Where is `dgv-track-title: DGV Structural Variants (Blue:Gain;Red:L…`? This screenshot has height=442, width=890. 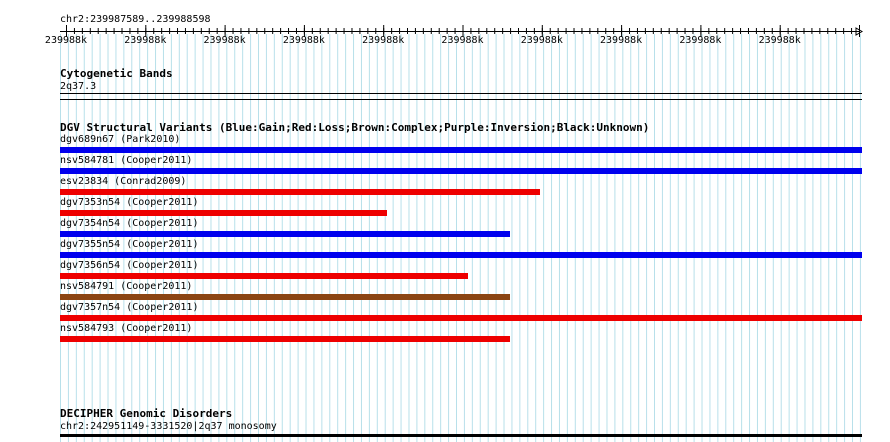 dgv-track-title: DGV Structural Variants (Blue:Gain;Red:L… is located at coordinates (355, 127).